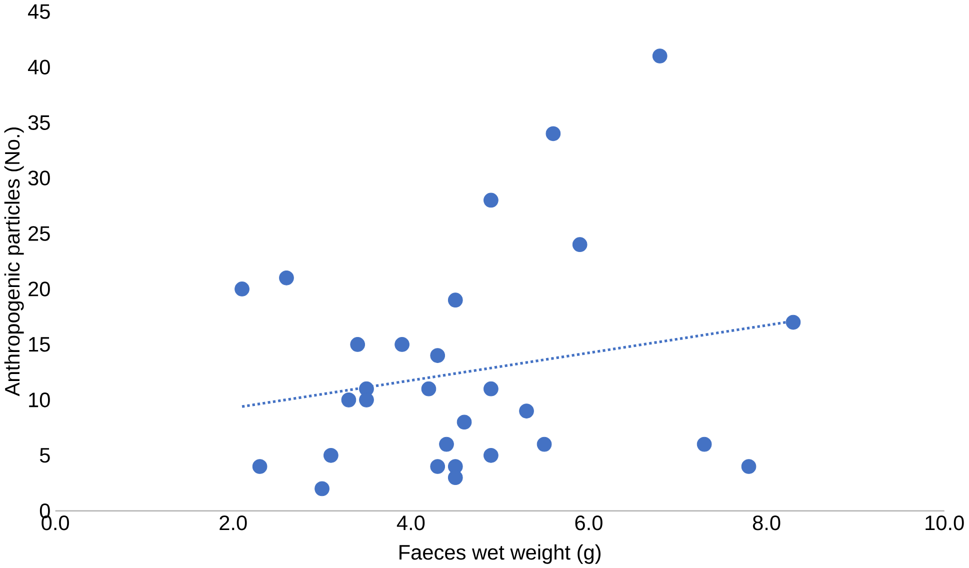  I want to click on x-tick-label: 2.0, so click(233, 522).